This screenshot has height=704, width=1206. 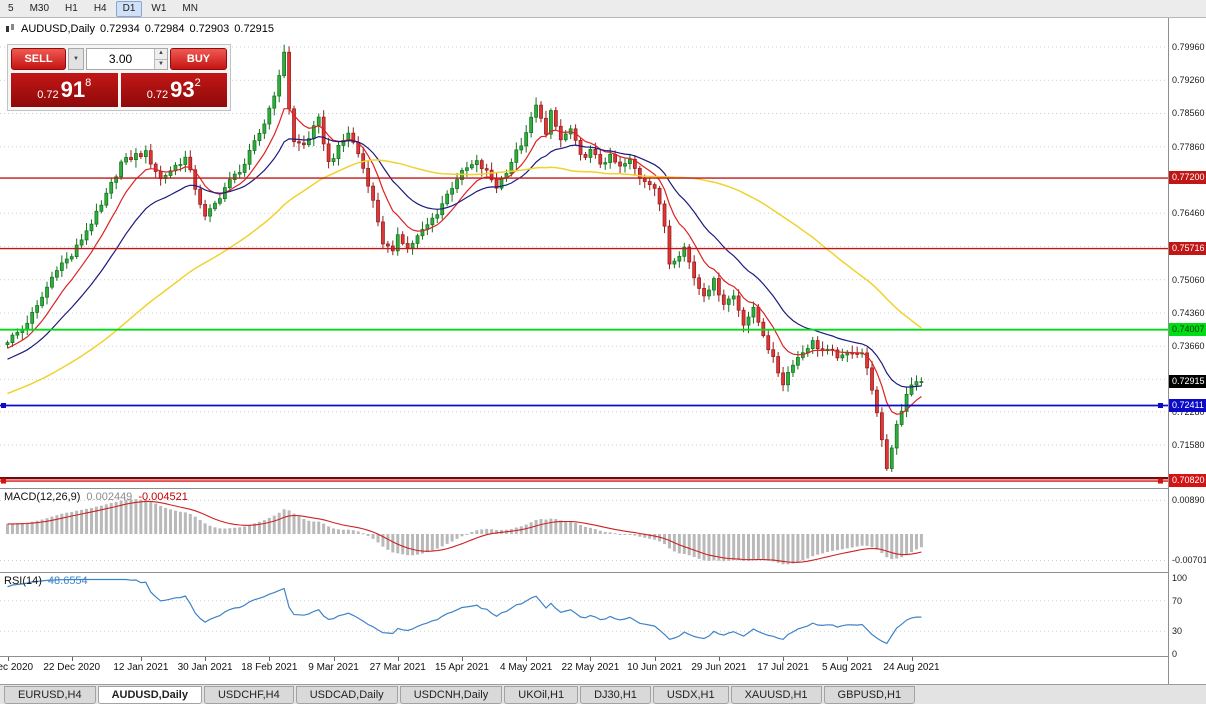 I want to click on volume-spinner: ▲ ▼, so click(x=160, y=59).